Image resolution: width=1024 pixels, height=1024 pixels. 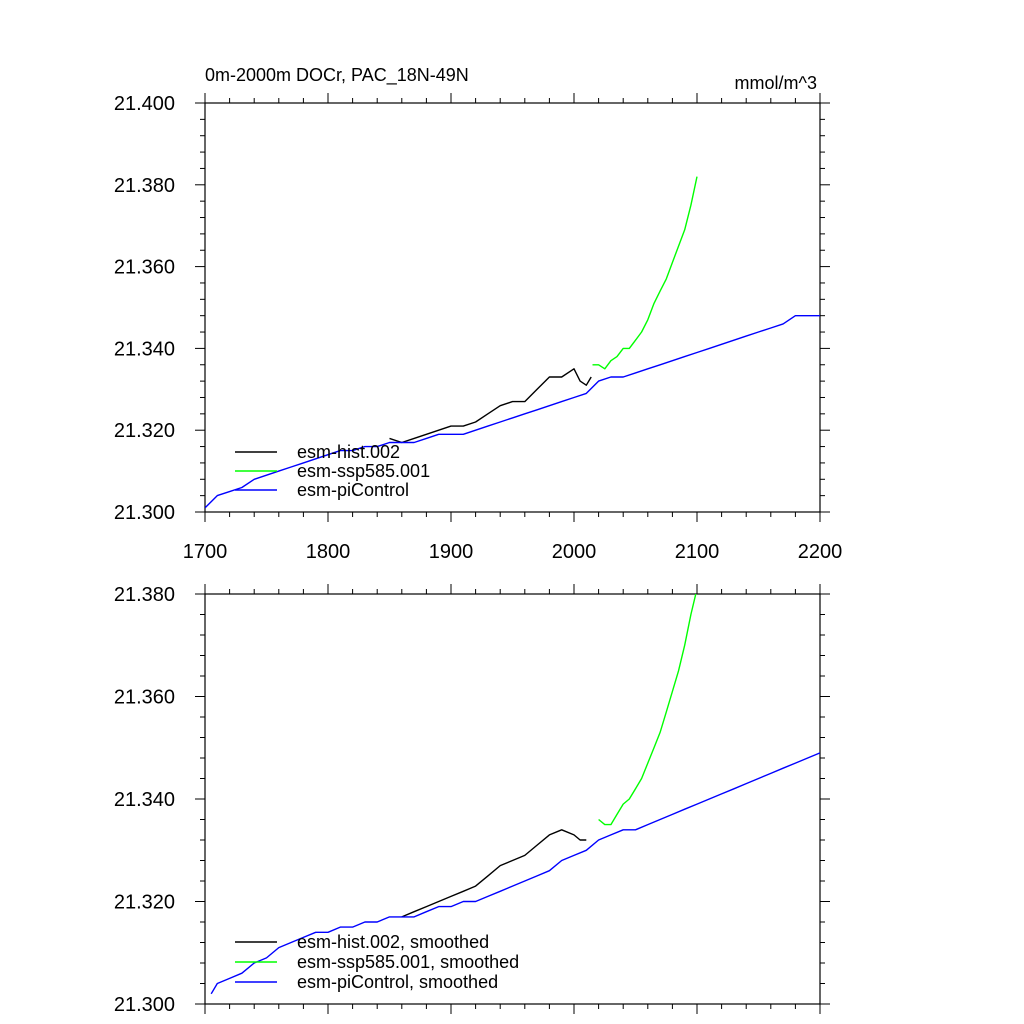 I want to click on x-tick-label: 2100, so click(x=697, y=552).